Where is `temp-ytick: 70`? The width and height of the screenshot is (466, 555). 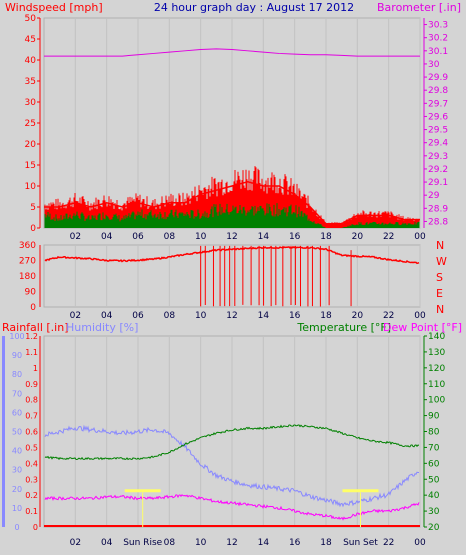
temp-ytick: 70 is located at coordinates (434, 448).